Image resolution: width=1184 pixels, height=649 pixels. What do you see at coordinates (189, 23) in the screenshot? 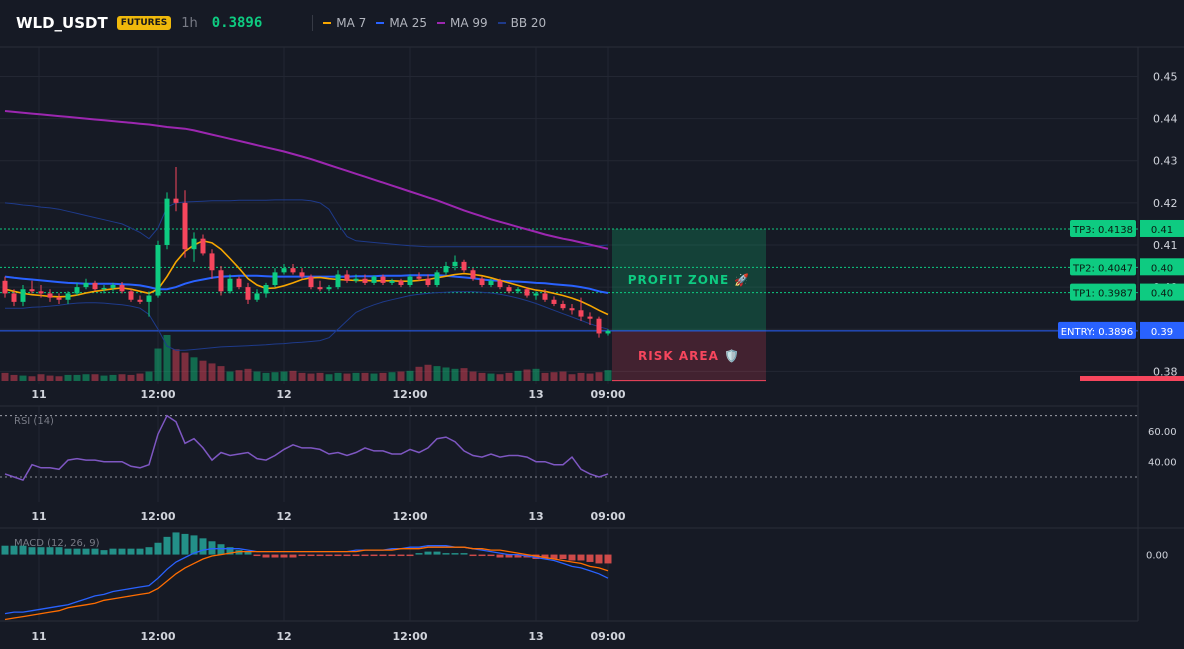
I see `timeframe-label: 1h` at bounding box center [189, 23].